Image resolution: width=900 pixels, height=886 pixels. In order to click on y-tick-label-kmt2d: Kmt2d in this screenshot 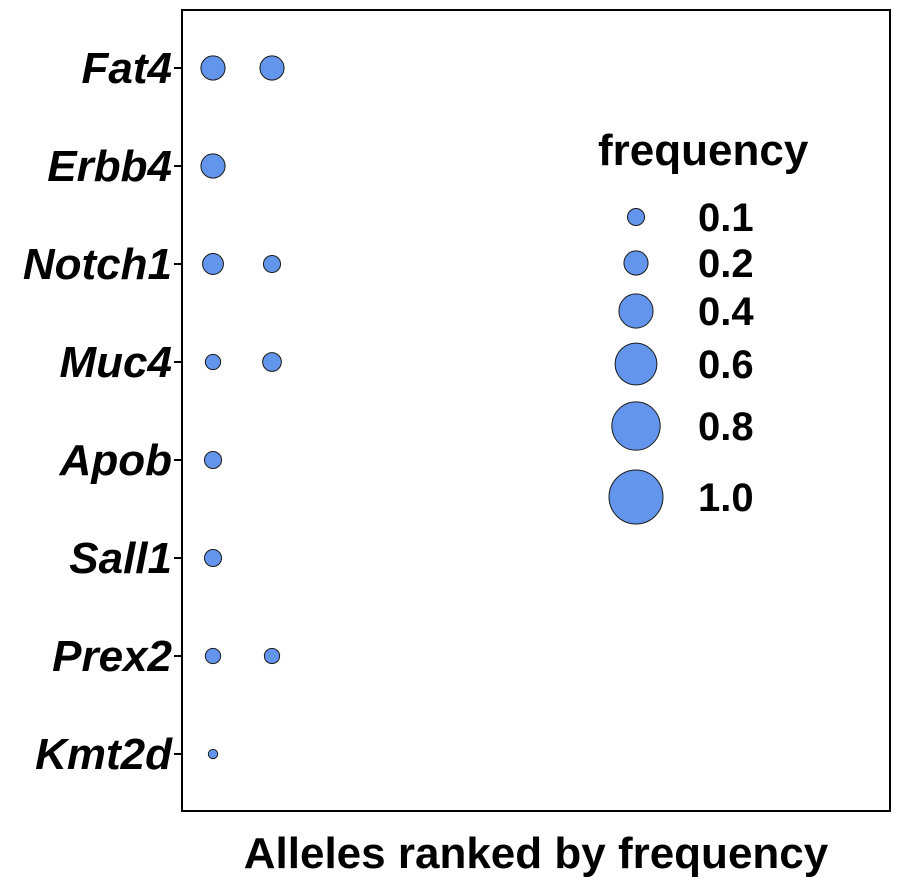, I will do `click(104, 754)`.